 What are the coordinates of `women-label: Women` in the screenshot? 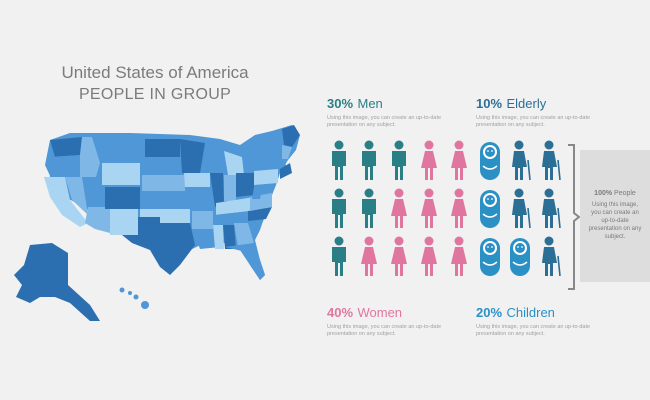 It's located at (380, 312).